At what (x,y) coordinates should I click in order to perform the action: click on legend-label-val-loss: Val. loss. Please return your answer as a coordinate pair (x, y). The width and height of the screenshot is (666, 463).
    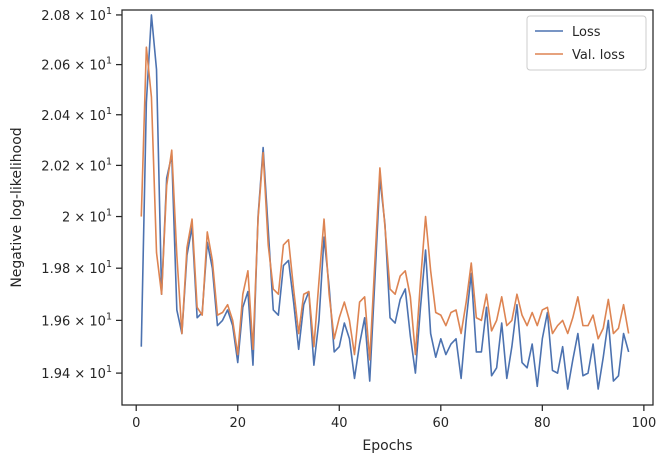
    Looking at the image, I should click on (598, 55).